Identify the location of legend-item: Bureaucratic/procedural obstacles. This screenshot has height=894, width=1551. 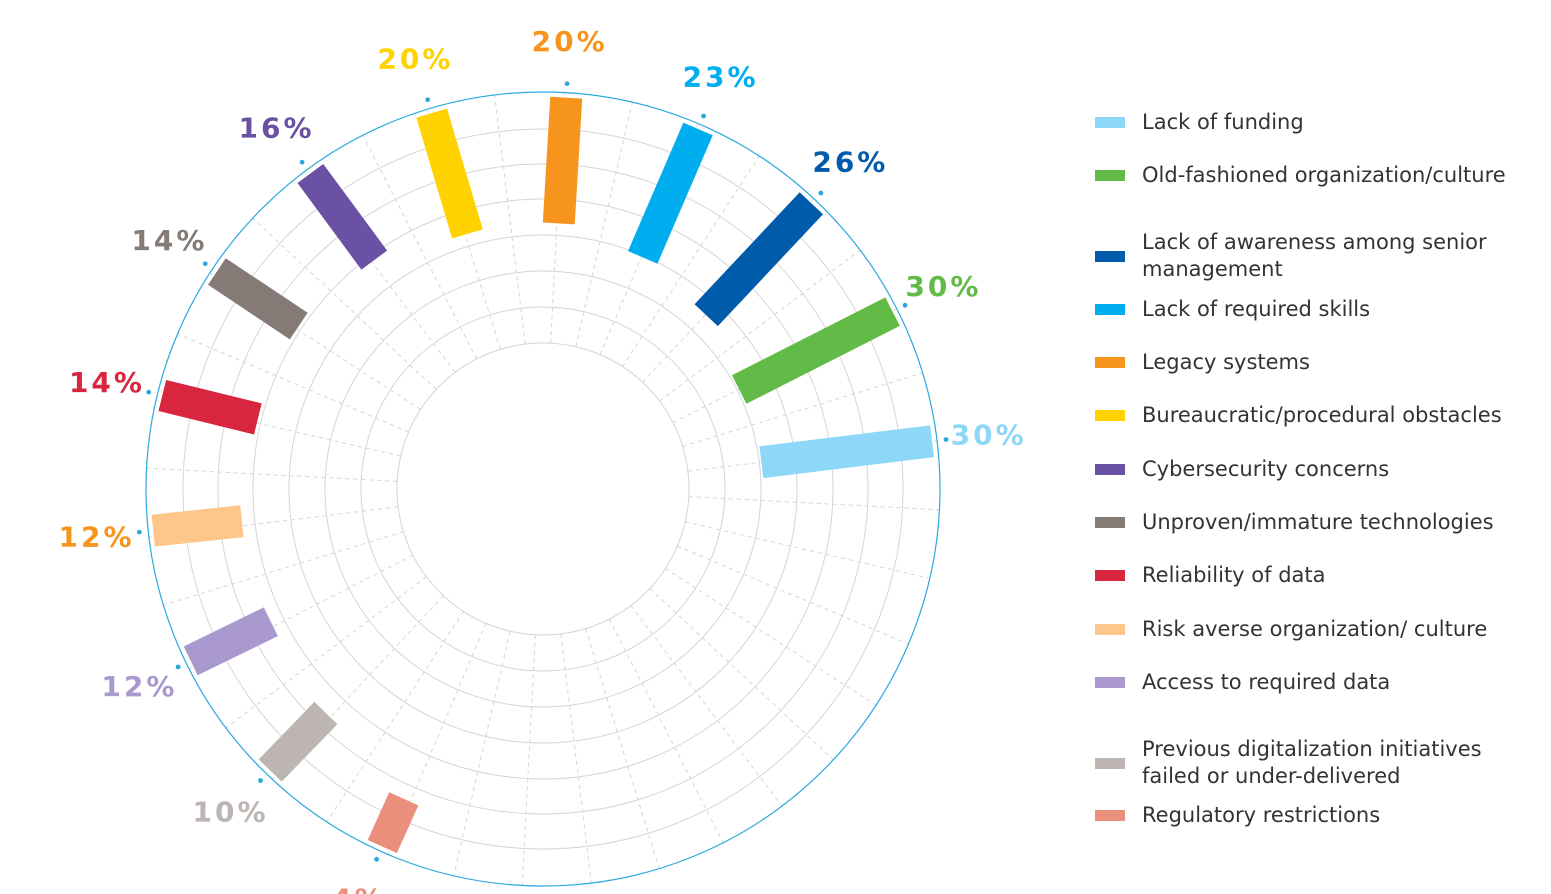
(1318, 415).